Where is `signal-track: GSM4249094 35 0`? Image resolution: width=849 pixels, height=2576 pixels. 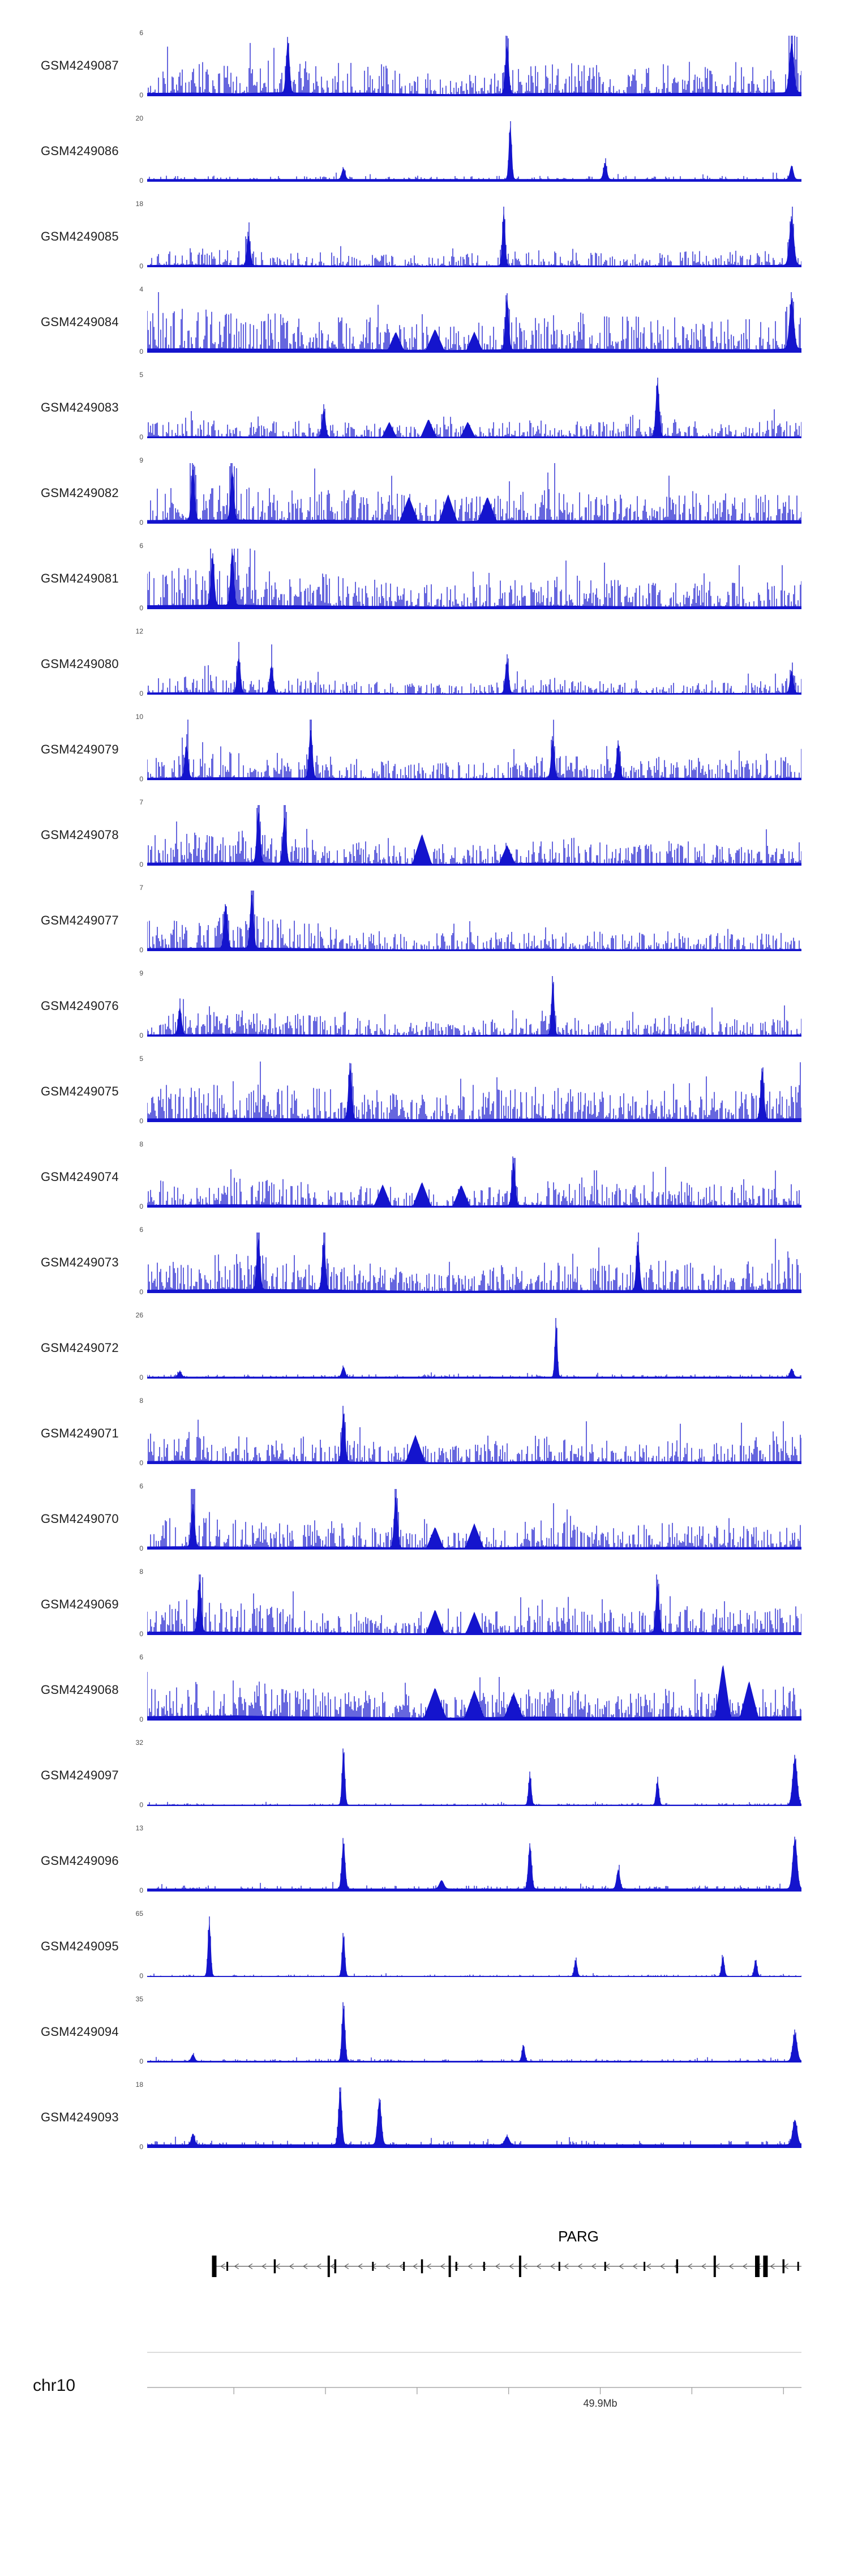
signal-track: GSM4249094 35 0 is located at coordinates (424, 2031).